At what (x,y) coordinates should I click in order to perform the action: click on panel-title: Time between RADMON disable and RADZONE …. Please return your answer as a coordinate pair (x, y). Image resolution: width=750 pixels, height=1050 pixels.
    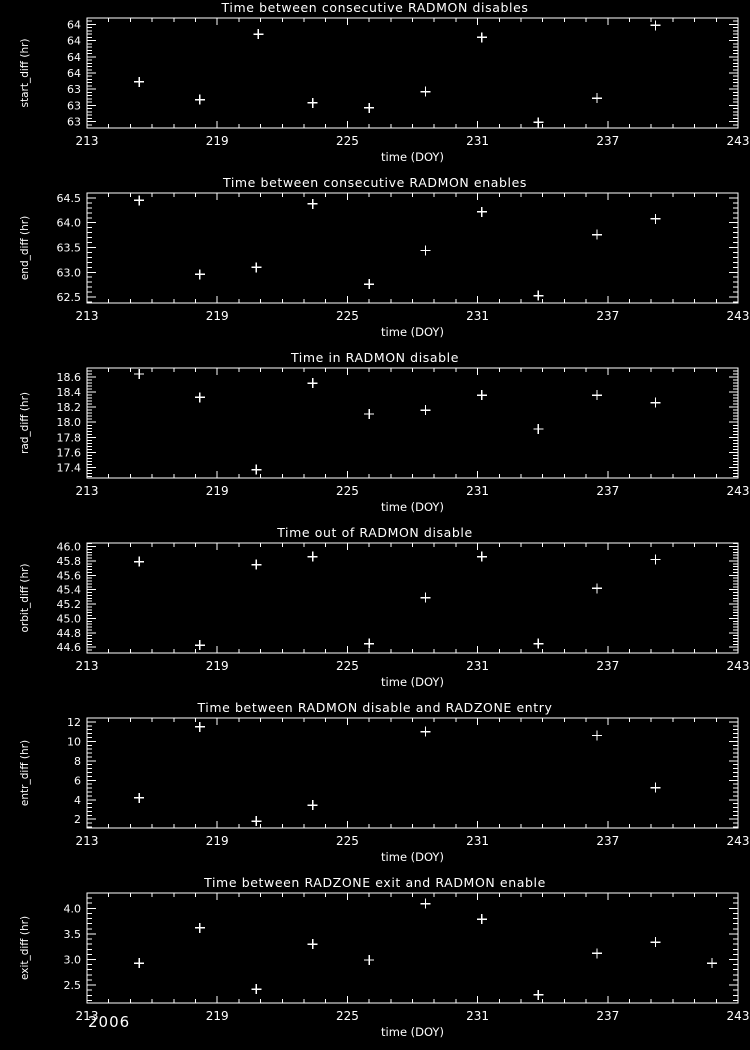
    Looking at the image, I should click on (375, 707).